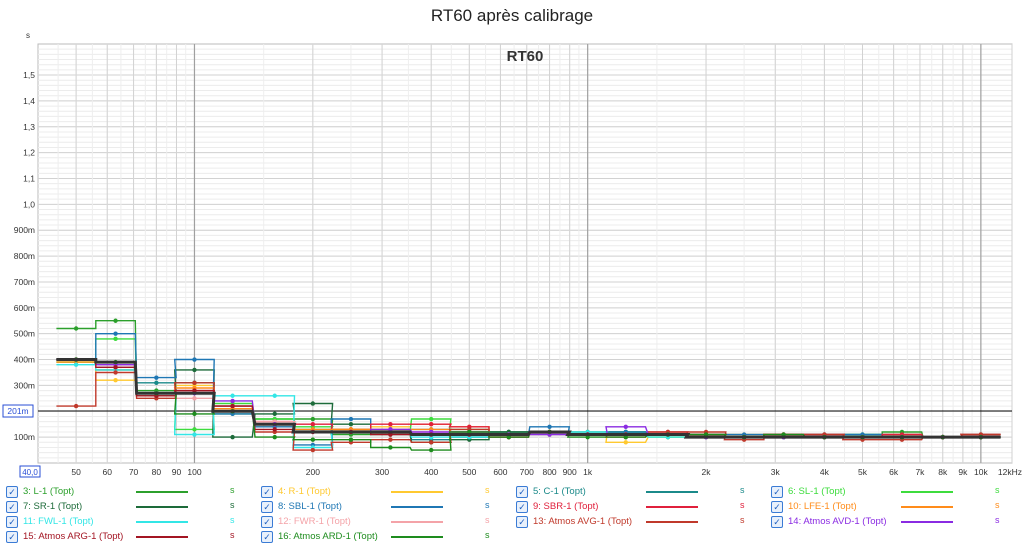 Image resolution: width=1024 pixels, height=559 pixels. I want to click on legend-label: 4: R-1 (Topt), so click(304, 491).